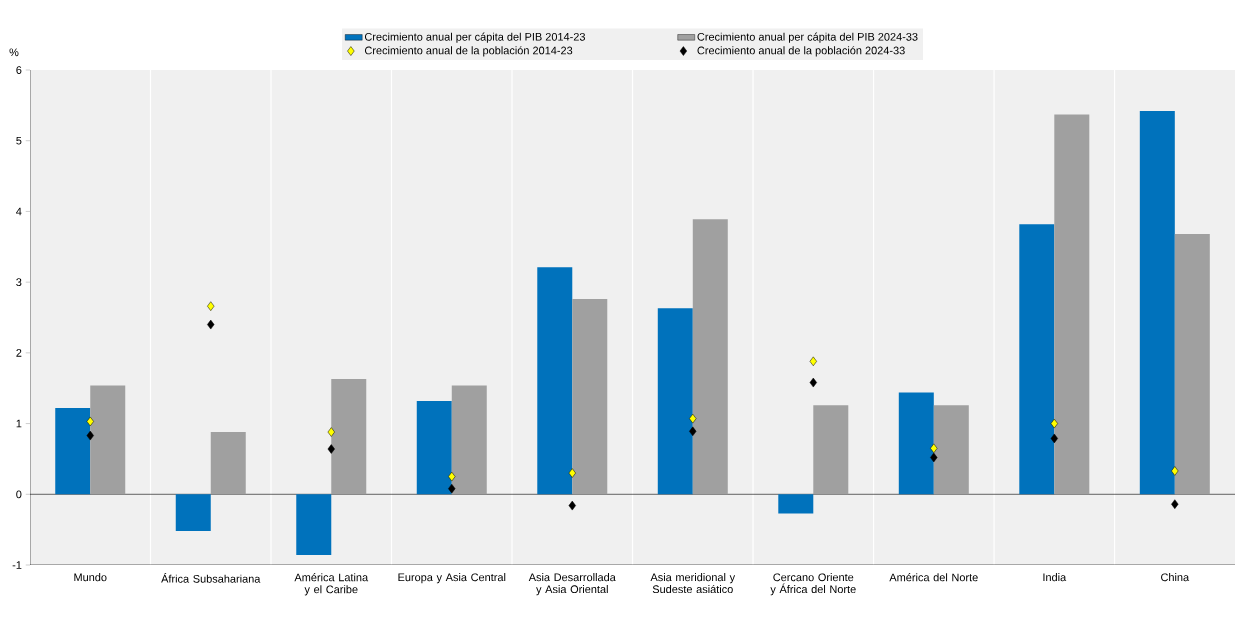  I want to click on x-tick-label: Asia Desarrollada y Asia Oriental, so click(572, 584).